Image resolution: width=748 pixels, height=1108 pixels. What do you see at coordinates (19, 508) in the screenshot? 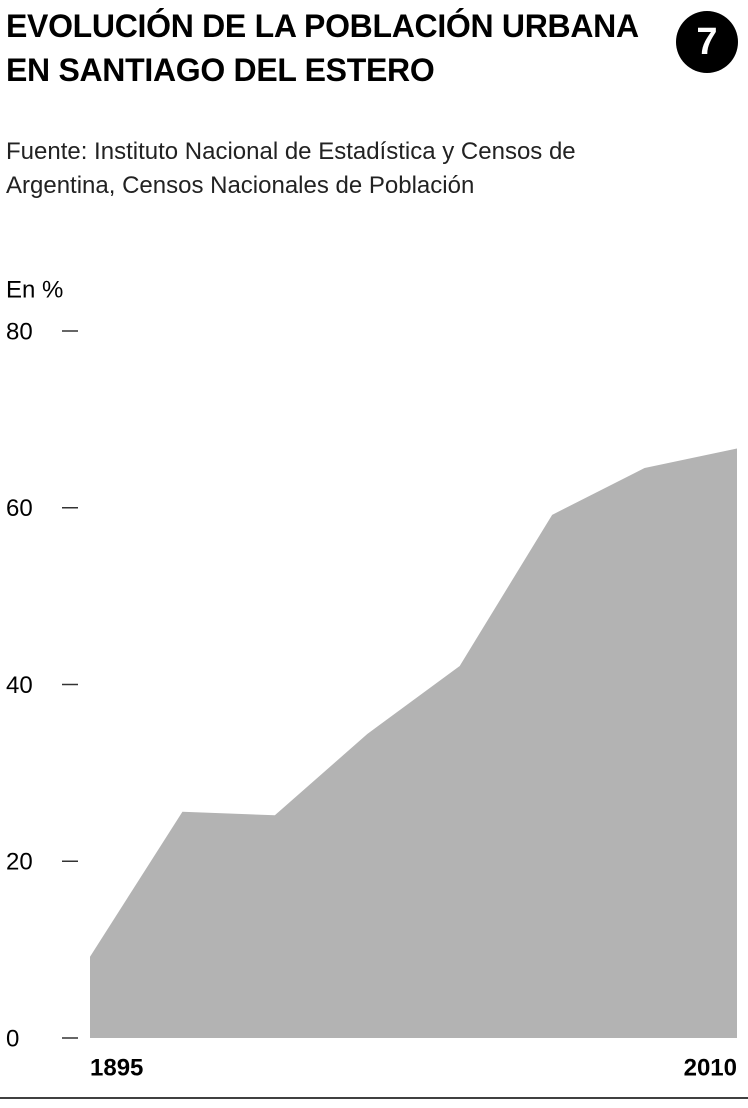
I see `y-tick-label: 60` at bounding box center [19, 508].